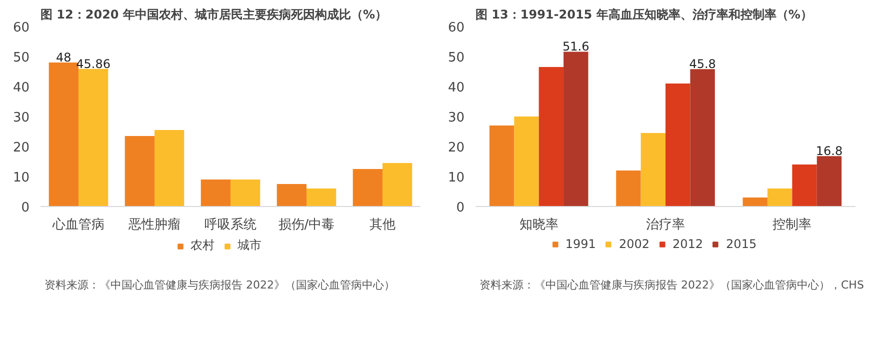 This screenshot has height=345, width=891. I want to click on data-label: 51.6, so click(576, 47).